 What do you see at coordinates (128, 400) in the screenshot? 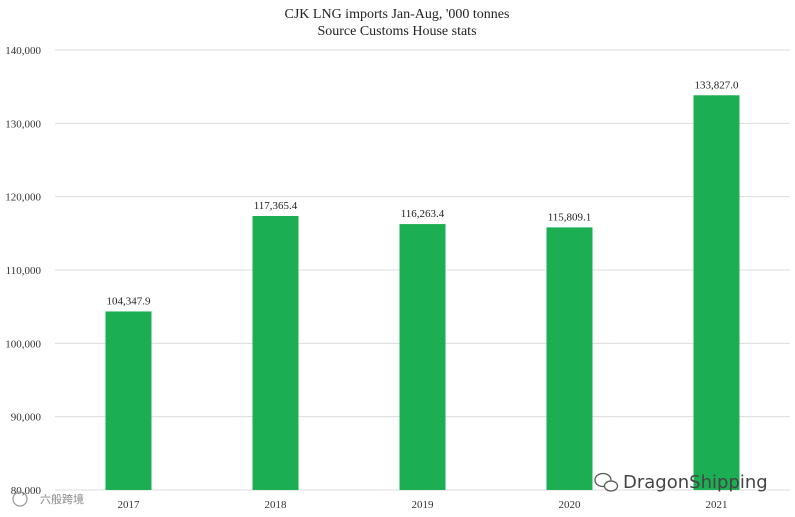
I see `bar-2017` at bounding box center [128, 400].